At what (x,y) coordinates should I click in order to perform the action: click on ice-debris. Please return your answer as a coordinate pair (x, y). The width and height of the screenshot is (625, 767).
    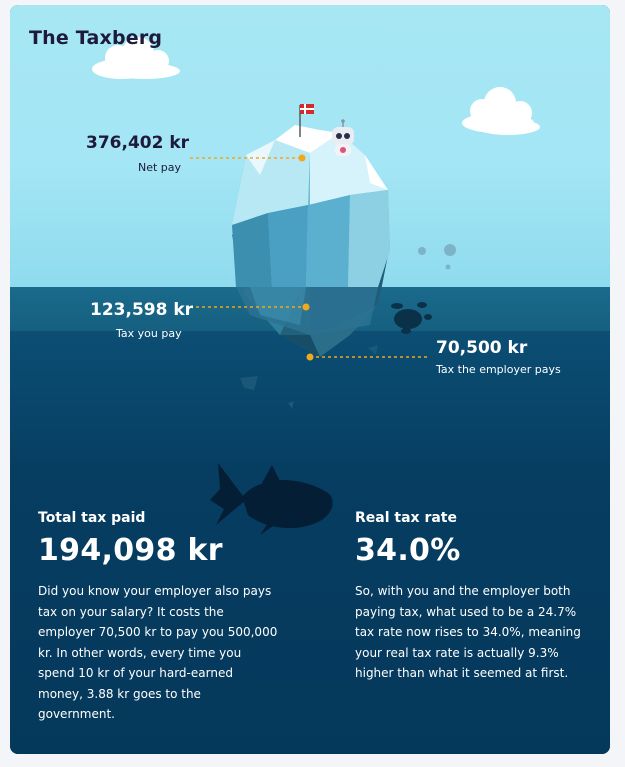
    Looking at the image, I should click on (309, 377).